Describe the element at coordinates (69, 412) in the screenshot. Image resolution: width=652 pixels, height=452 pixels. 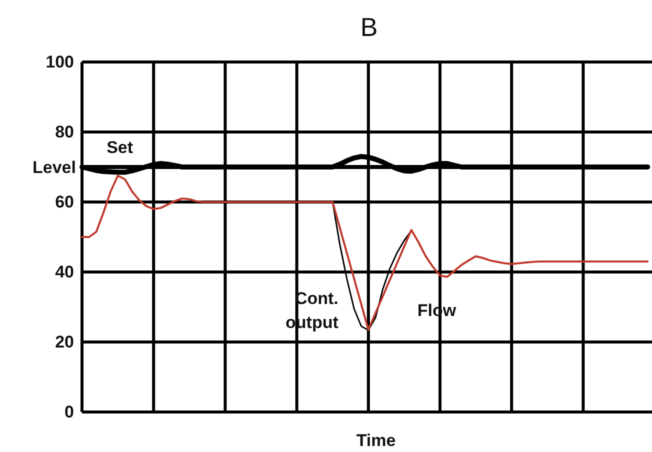
I see `y-tick-label: 0` at that location.